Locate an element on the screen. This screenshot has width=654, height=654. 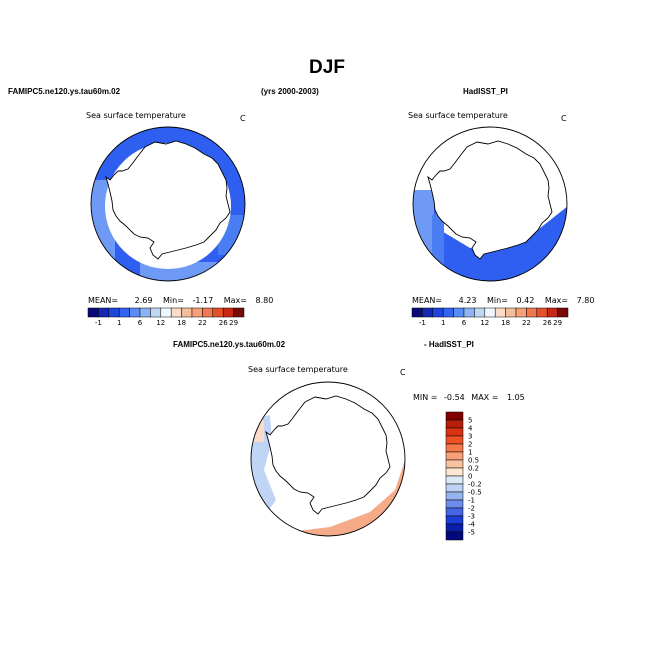
colorbar-diff-tick-label: 2 is located at coordinates (470, 445).